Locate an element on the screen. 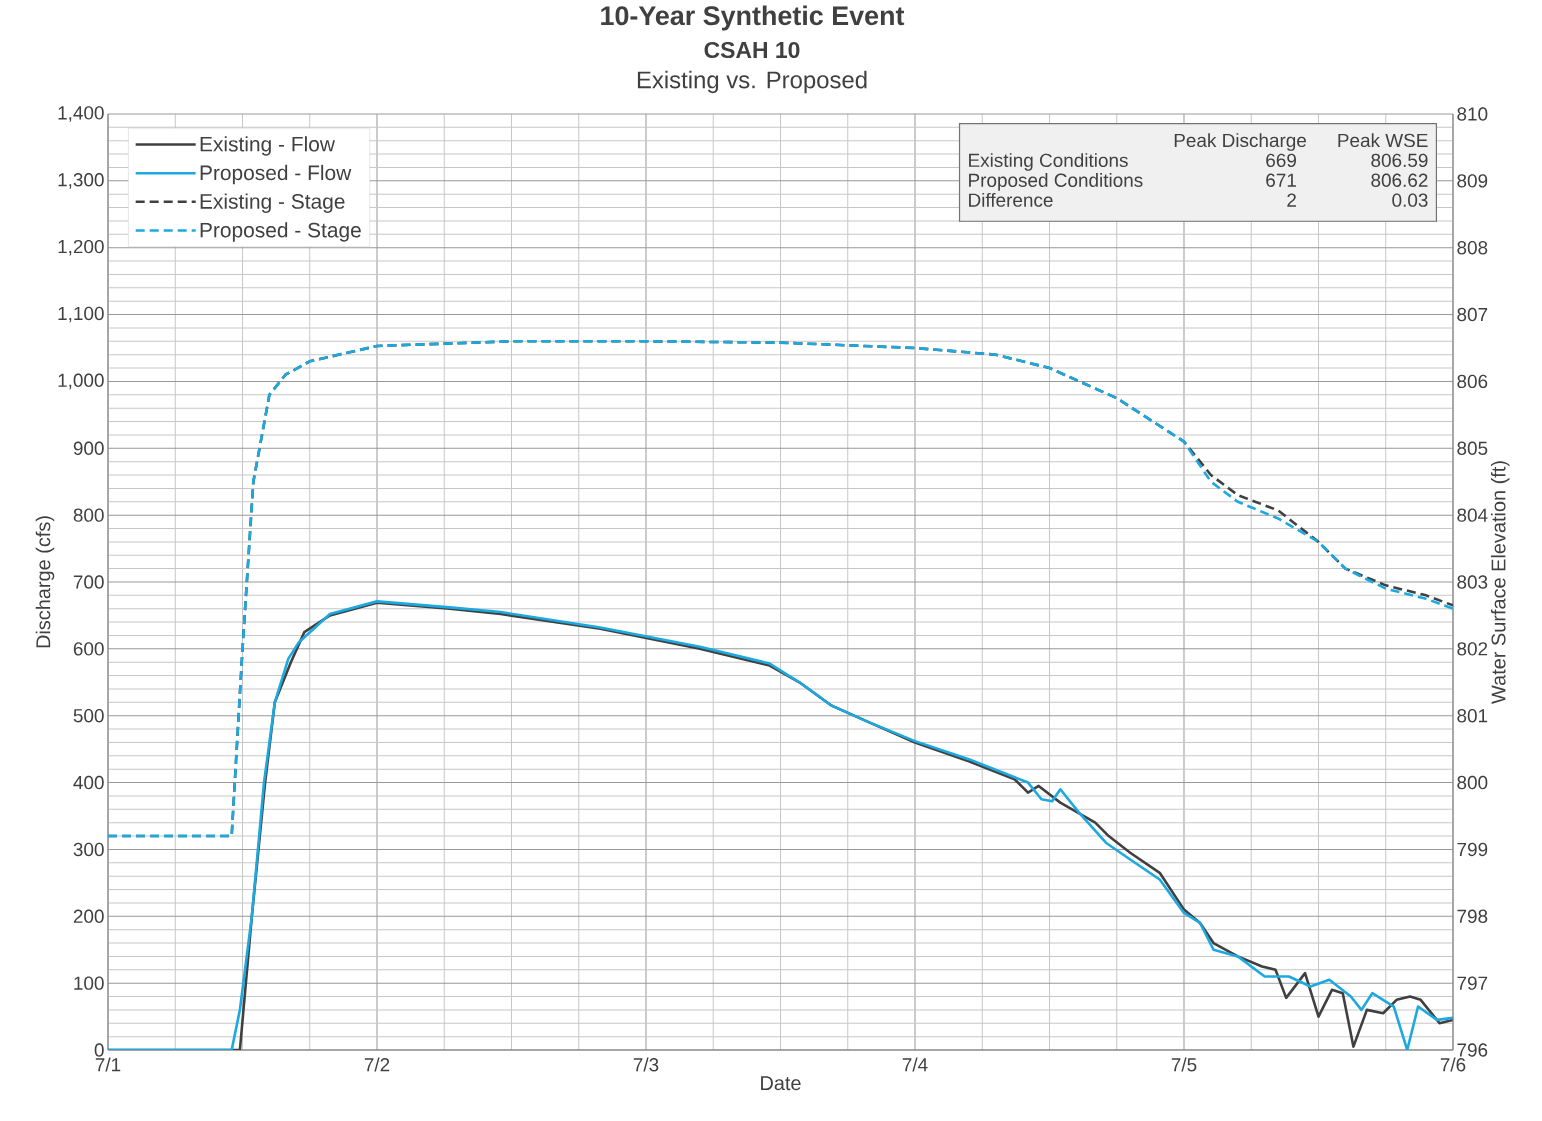  y2-tick-label: 799 is located at coordinates (1472, 849).